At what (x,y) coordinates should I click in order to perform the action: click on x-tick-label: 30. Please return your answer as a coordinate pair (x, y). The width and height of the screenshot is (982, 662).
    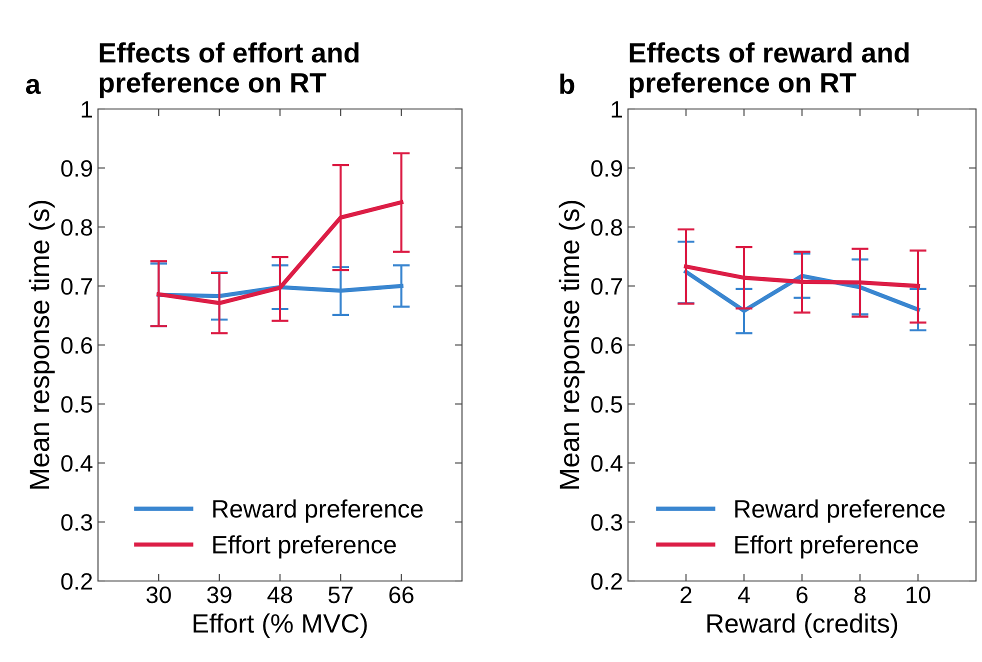
    Looking at the image, I should click on (158, 595).